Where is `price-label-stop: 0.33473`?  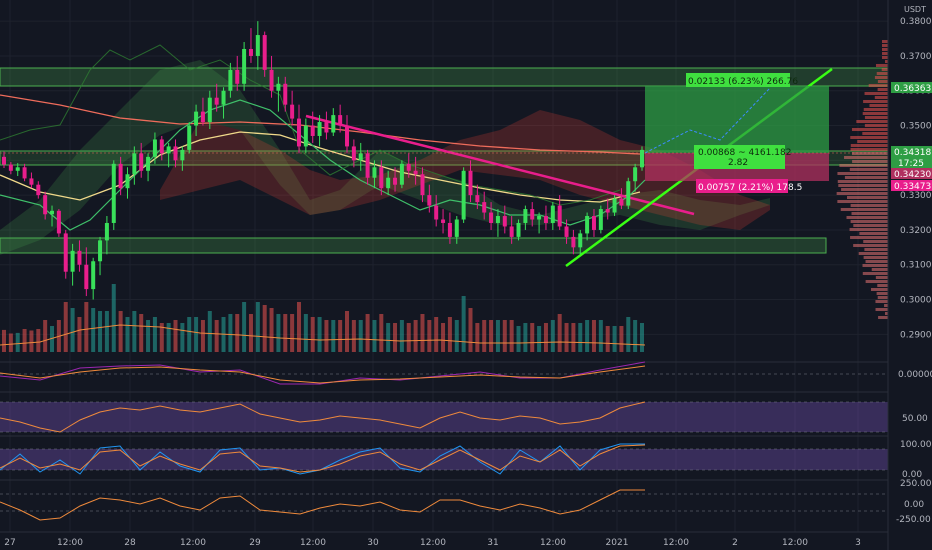 price-label-stop: 0.33473 is located at coordinates (912, 187).